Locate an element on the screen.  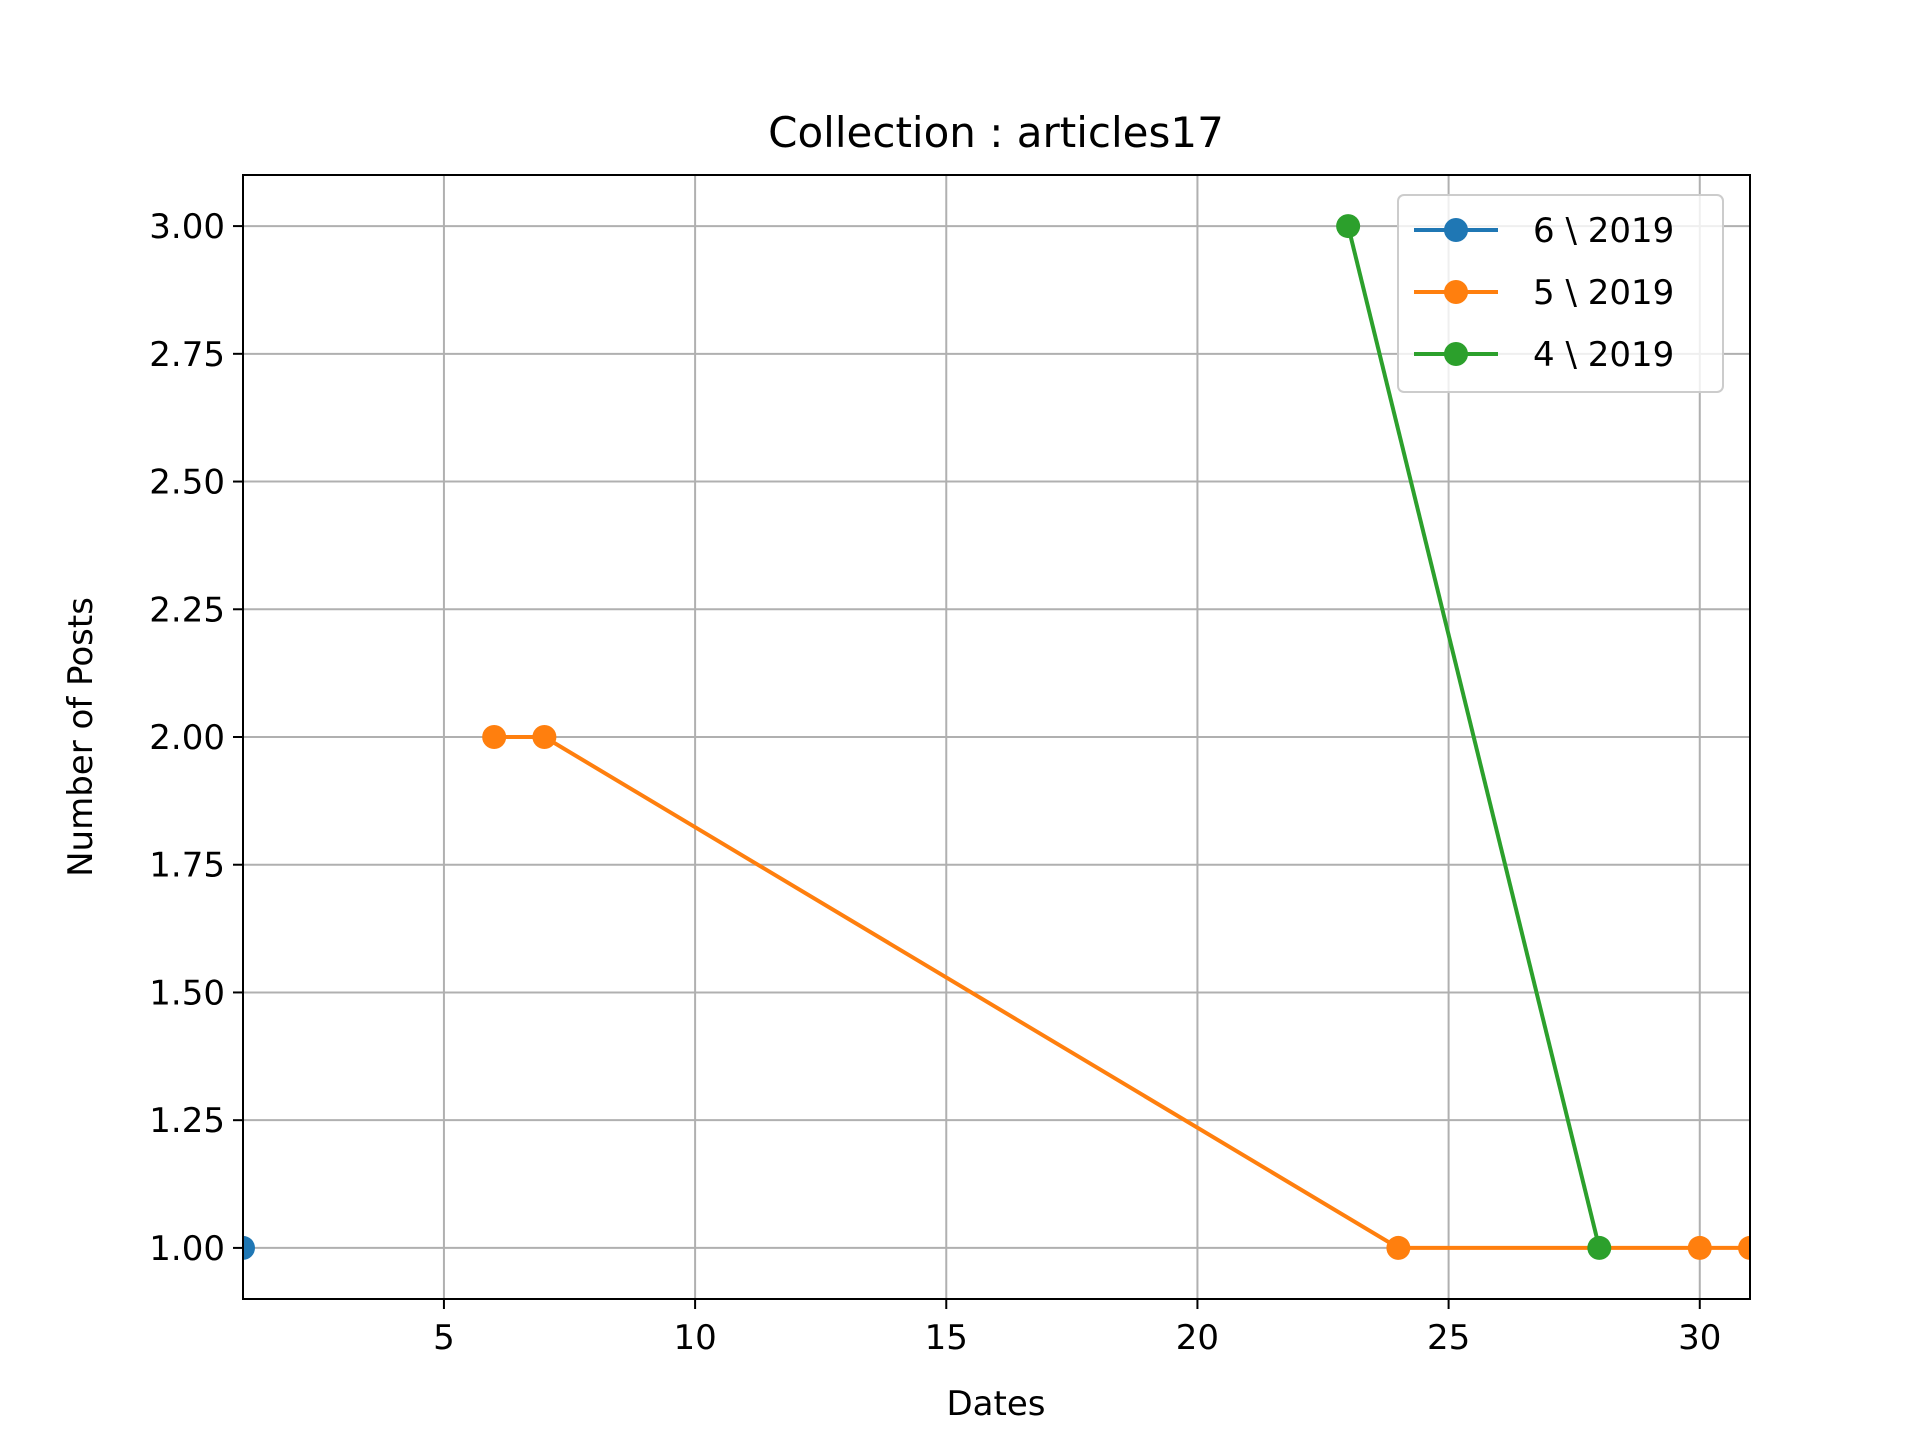
series-line is located at coordinates (1474, 737).